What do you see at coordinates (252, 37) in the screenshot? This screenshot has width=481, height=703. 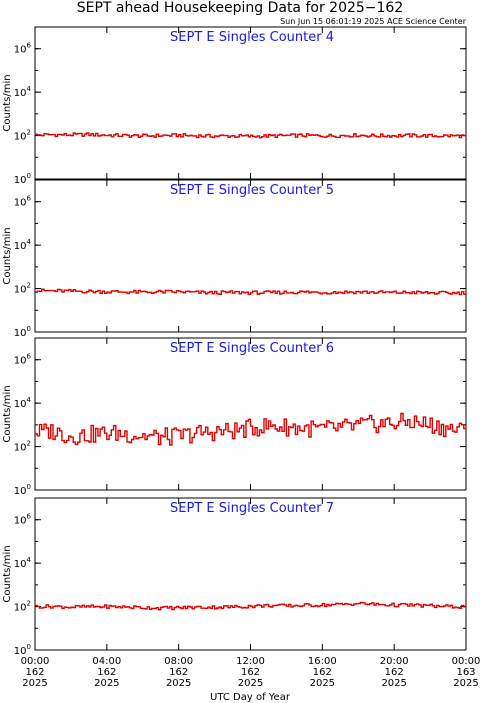 I see `panel-title: SEPT E Singles Counter 4` at bounding box center [252, 37].